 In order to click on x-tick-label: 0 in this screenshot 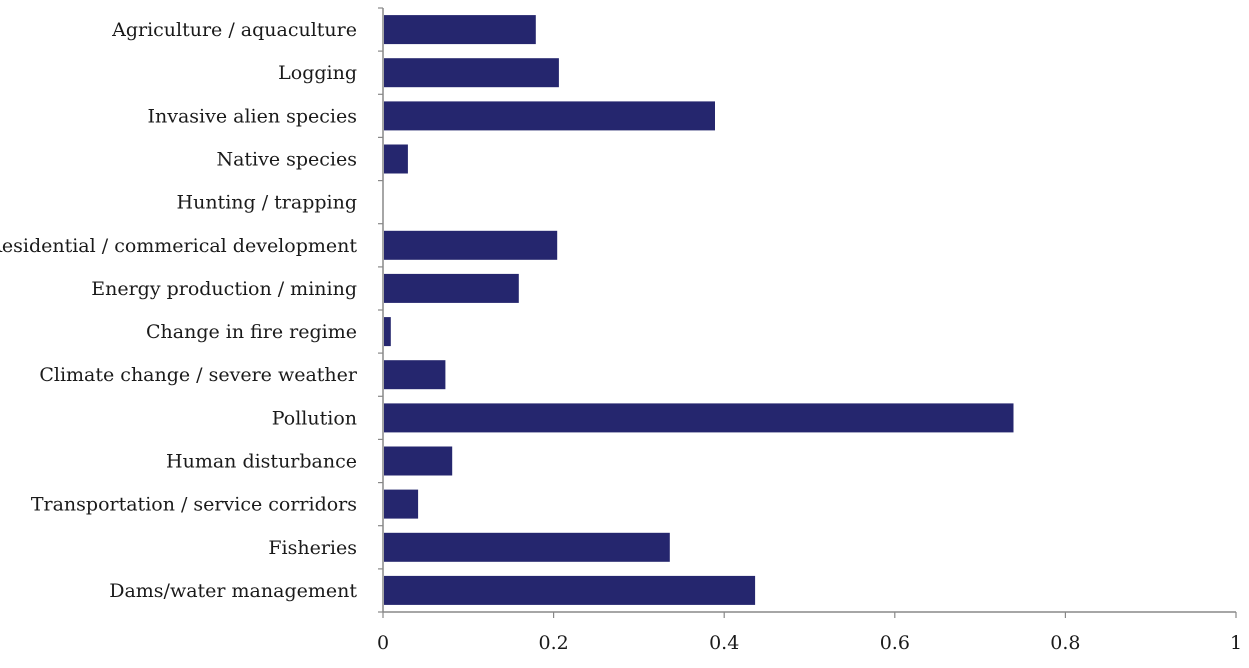, I will do `click(383, 643)`.